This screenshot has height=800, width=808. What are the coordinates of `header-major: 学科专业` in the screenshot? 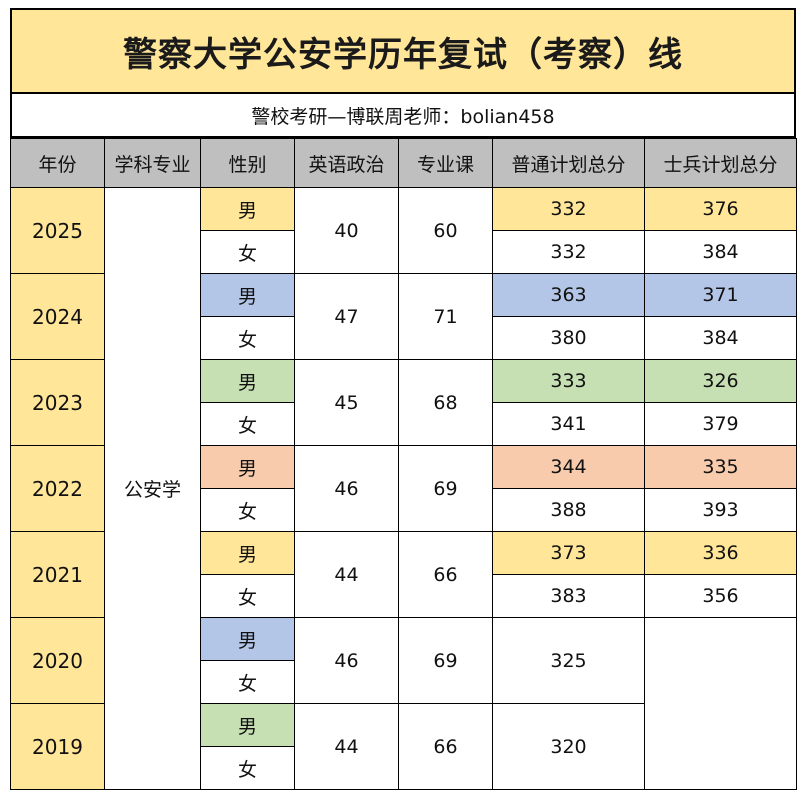 It's located at (152, 163).